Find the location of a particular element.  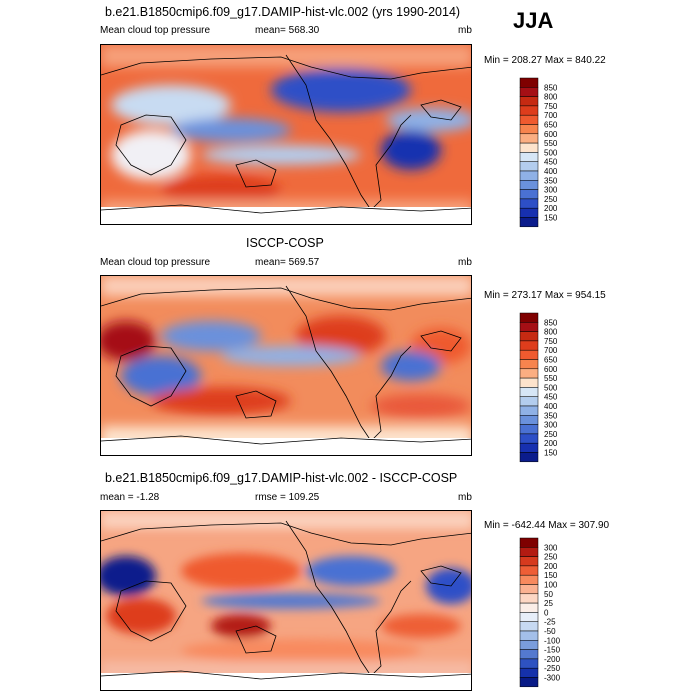

panel-3-rmse: rmse = 109.25 is located at coordinates (287, 497).